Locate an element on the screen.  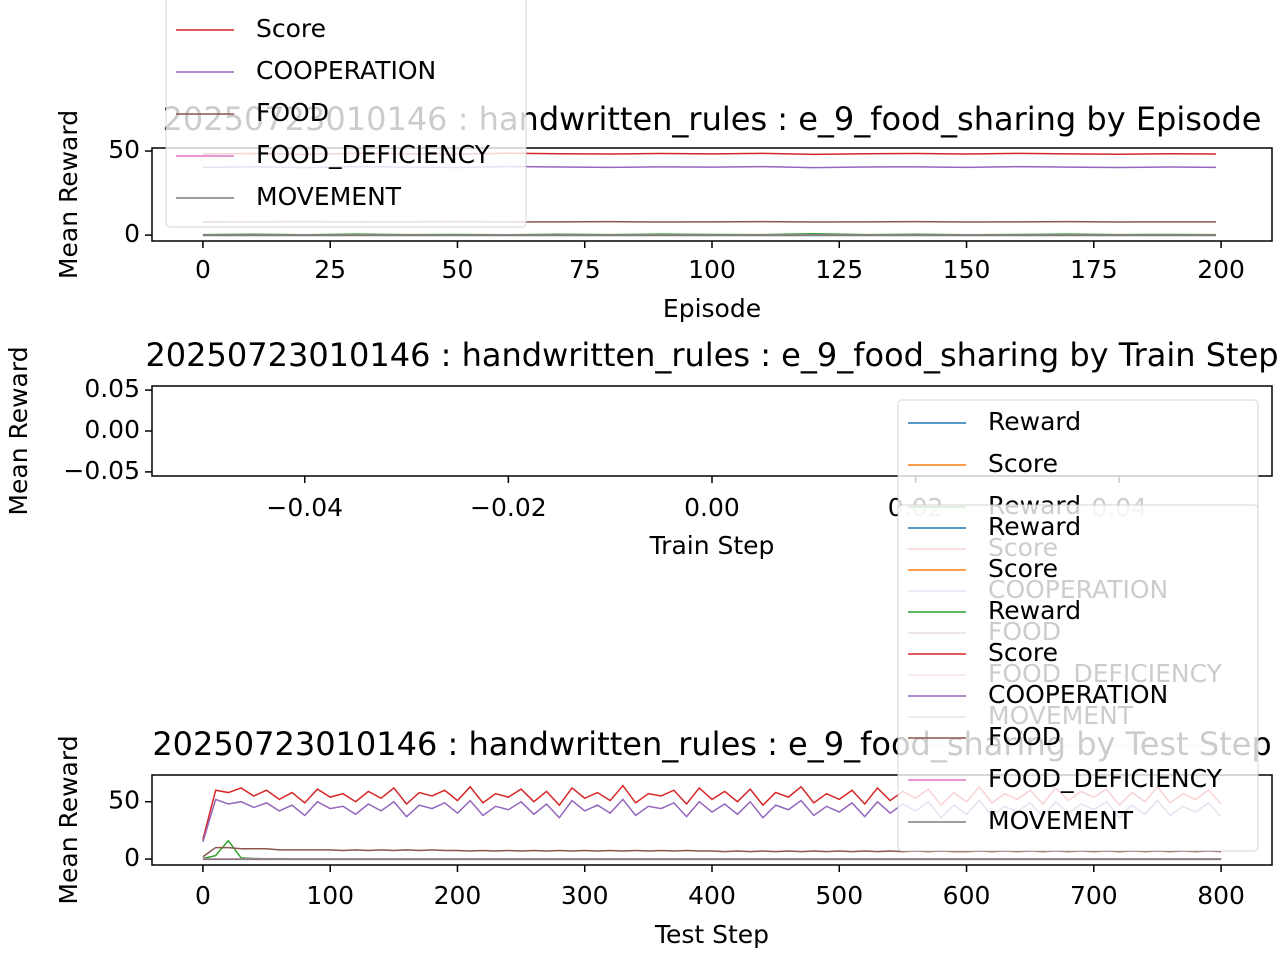
x-tick-label: 600 is located at coordinates (967, 895).